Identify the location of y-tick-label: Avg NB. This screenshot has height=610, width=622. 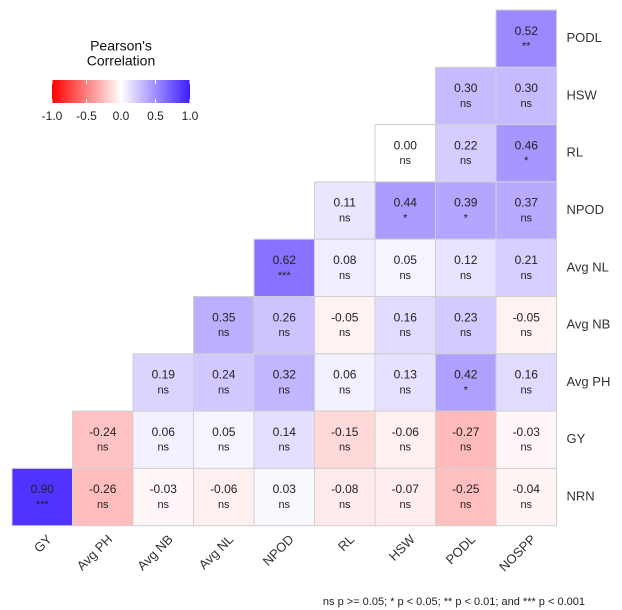
(589, 324).